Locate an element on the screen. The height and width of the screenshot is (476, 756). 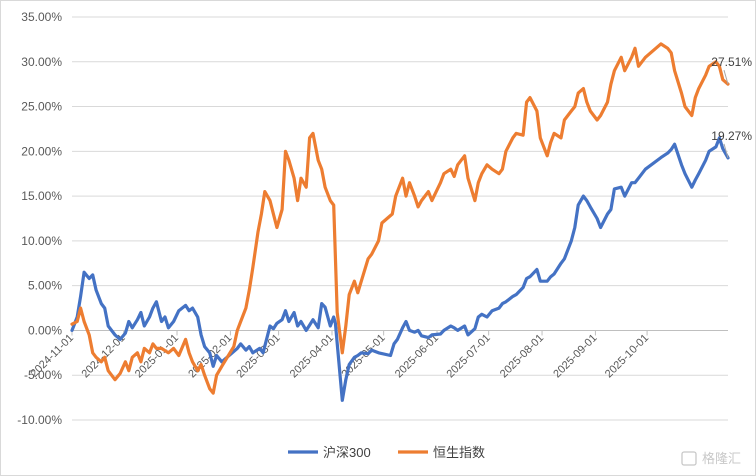
y-tick-label: 15.00% is located at coordinates (41, 196).